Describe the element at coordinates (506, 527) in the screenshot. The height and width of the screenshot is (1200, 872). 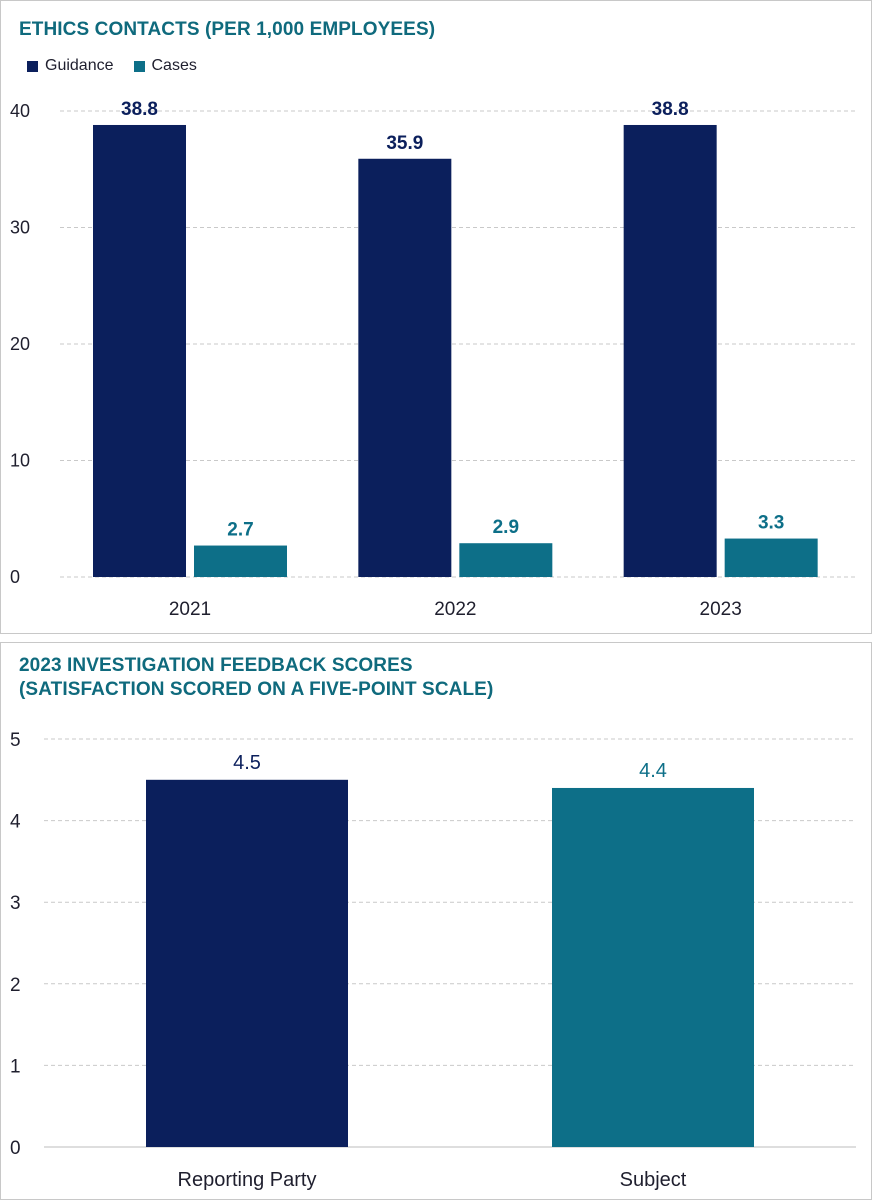
I see `data-label-cases-2022: 2.9` at that location.